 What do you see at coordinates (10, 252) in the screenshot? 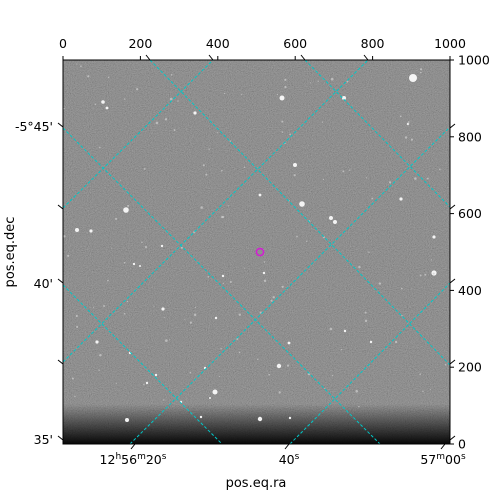
I see `y-axis-title: pos.eq.dec` at bounding box center [10, 252].